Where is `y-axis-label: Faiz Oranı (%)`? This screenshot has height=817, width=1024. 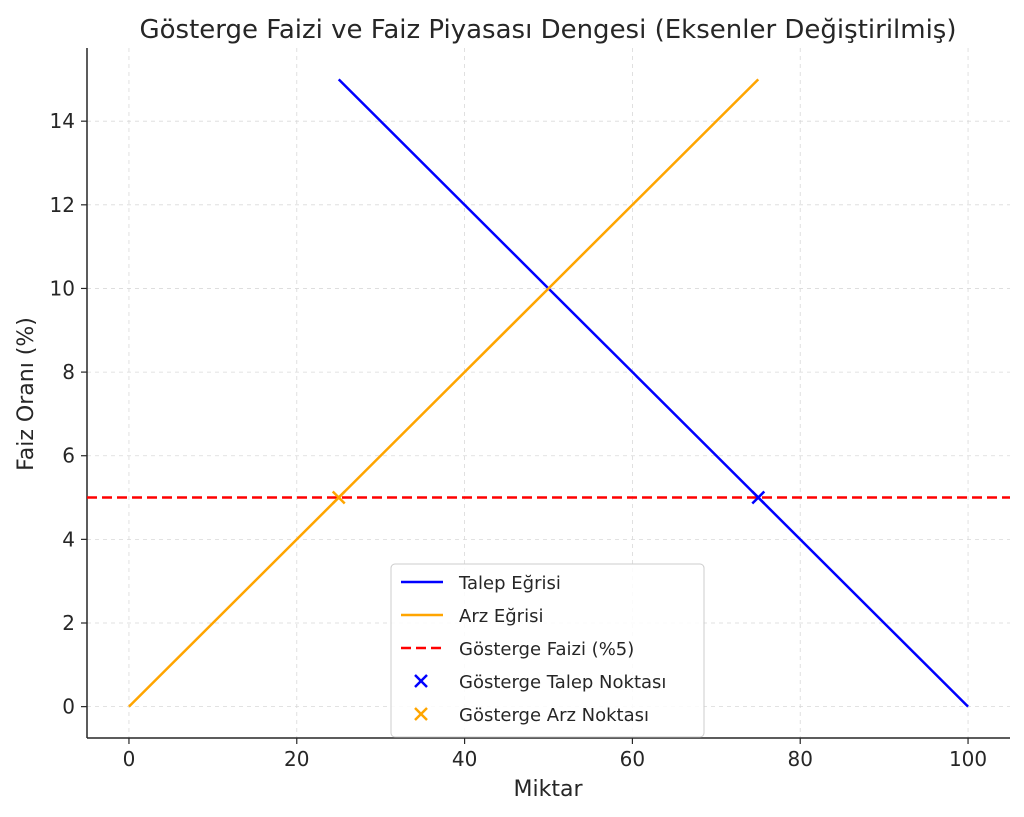 y-axis-label: Faiz Oranı (%) is located at coordinates (26, 394).